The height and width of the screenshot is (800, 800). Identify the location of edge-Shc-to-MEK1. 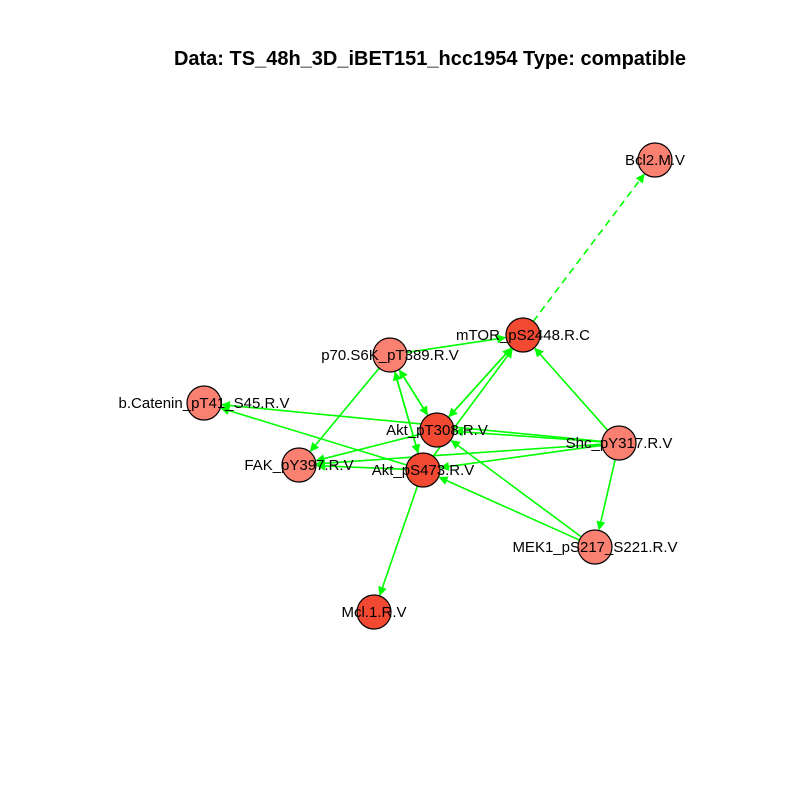
(606, 495).